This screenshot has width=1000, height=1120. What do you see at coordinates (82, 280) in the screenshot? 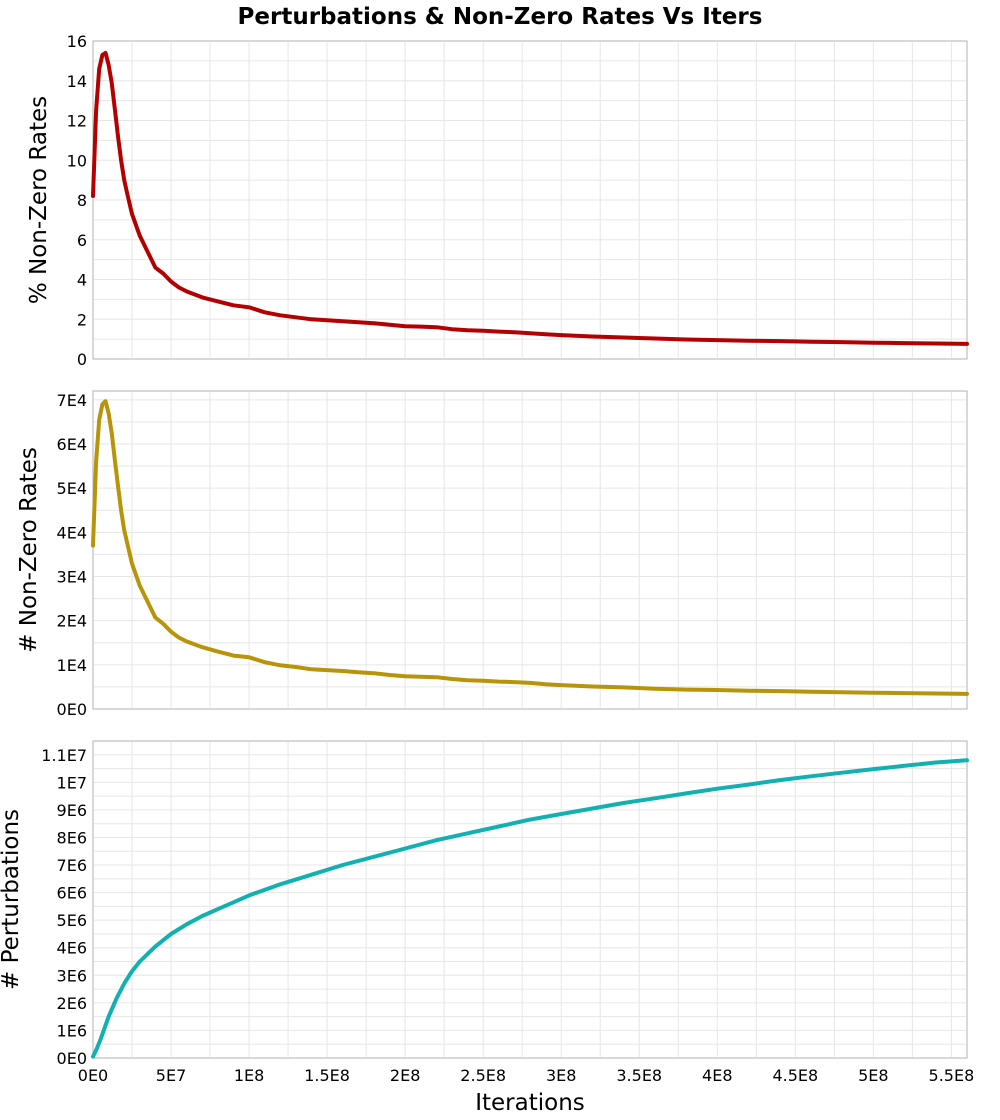
I see `y-tick-label: 4` at bounding box center [82, 280].